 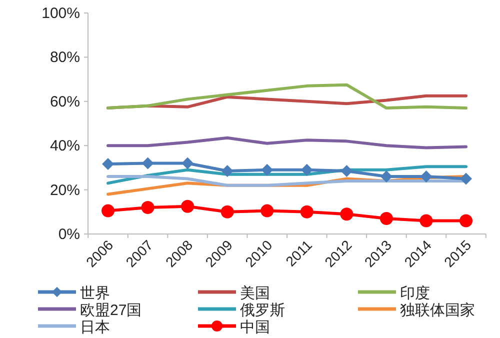 I want to click on legend-label: 独联体国家, so click(x=437, y=310).